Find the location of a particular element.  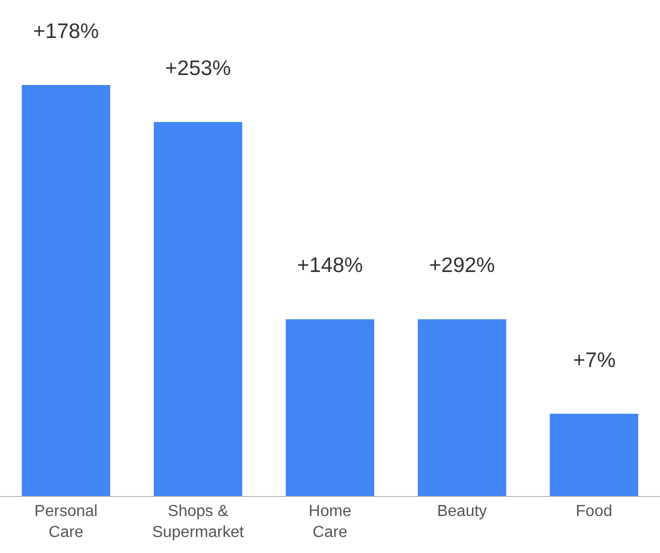

text: +178% is located at coordinates (66, 31).